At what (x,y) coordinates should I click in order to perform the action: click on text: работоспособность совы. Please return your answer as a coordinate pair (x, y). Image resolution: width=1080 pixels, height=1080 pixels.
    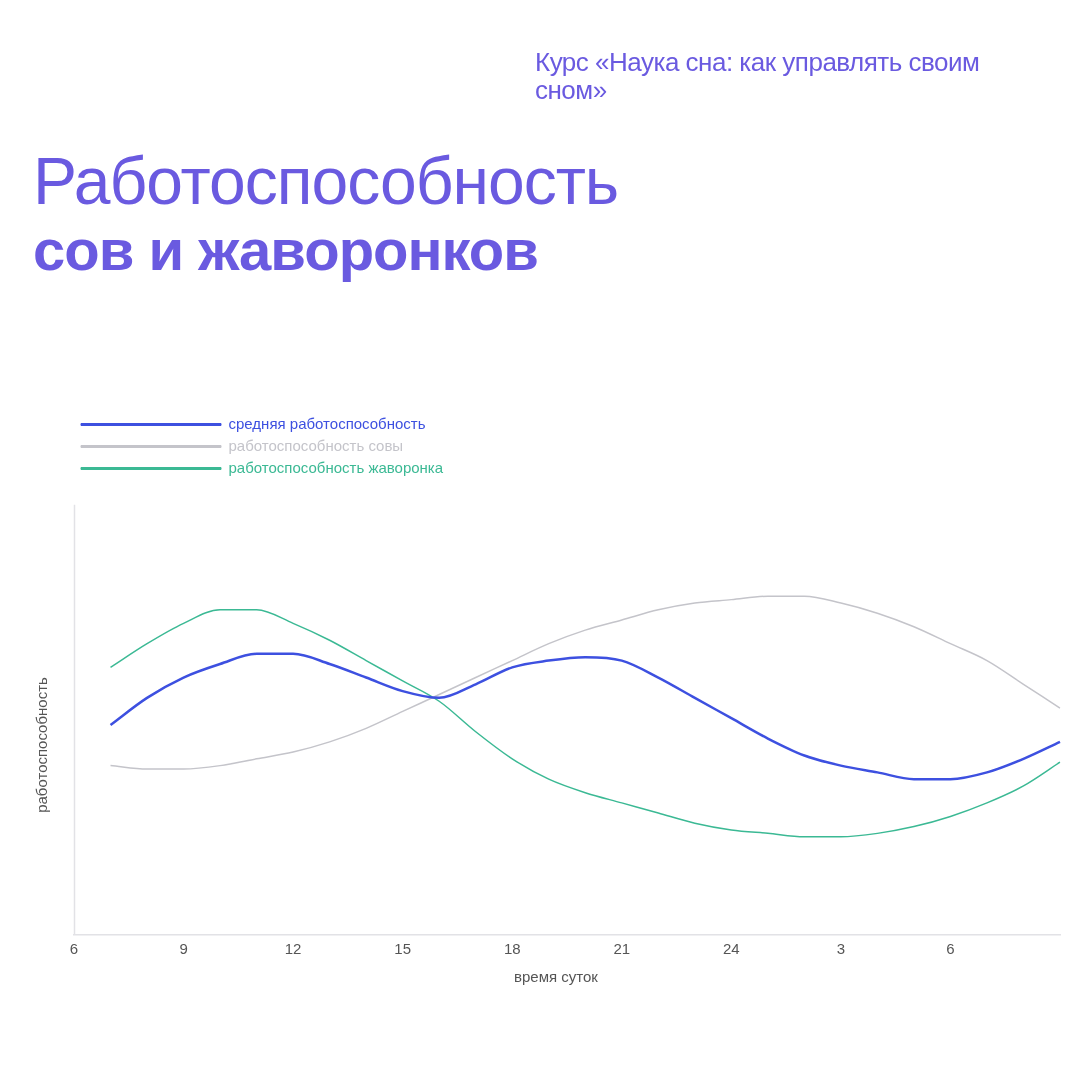
    Looking at the image, I should click on (316, 445).